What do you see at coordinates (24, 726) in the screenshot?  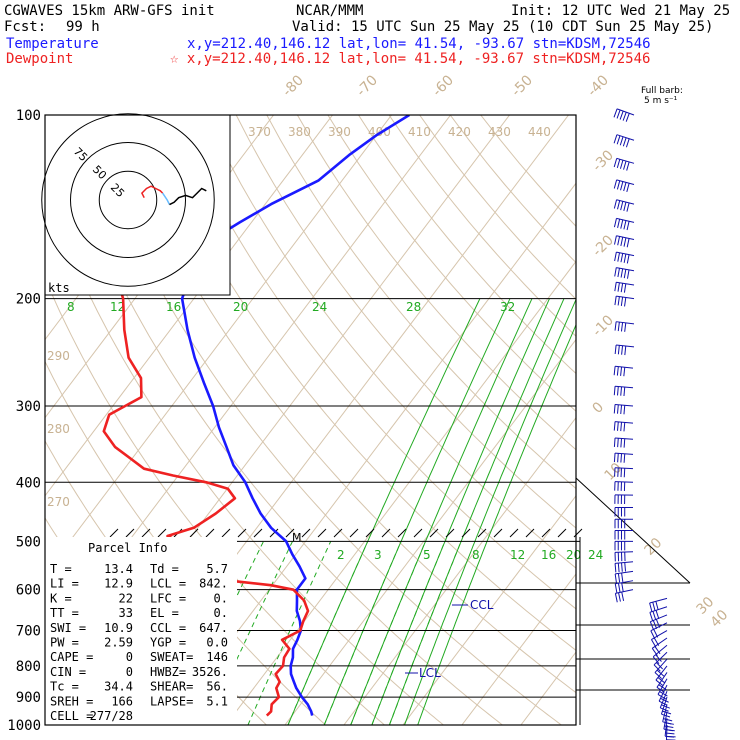 I see `pressure-label: 1000` at bounding box center [24, 726].